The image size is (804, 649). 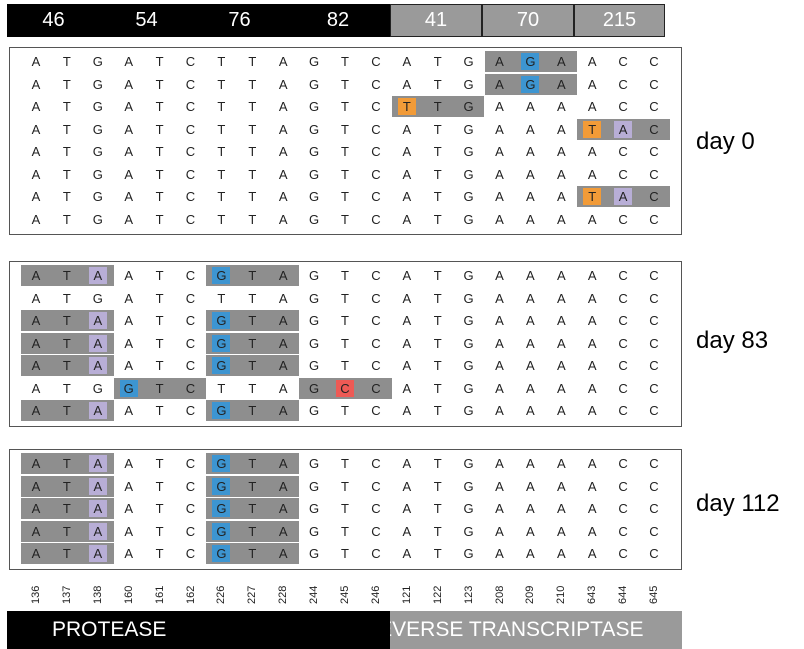 I want to click on position-tick-228: 228, so click(x=283, y=594).